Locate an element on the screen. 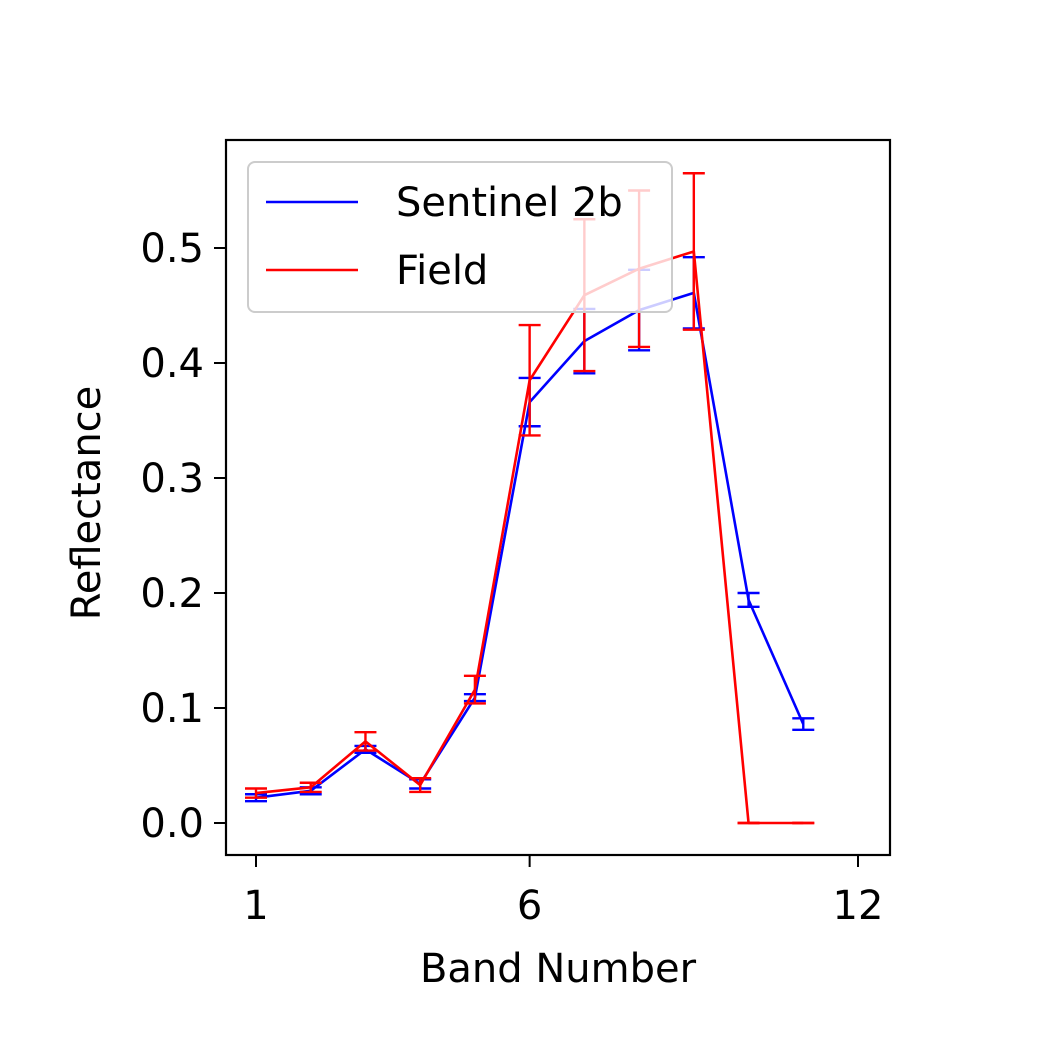  legend: Sentinel 2b Field is located at coordinates (460, 237).